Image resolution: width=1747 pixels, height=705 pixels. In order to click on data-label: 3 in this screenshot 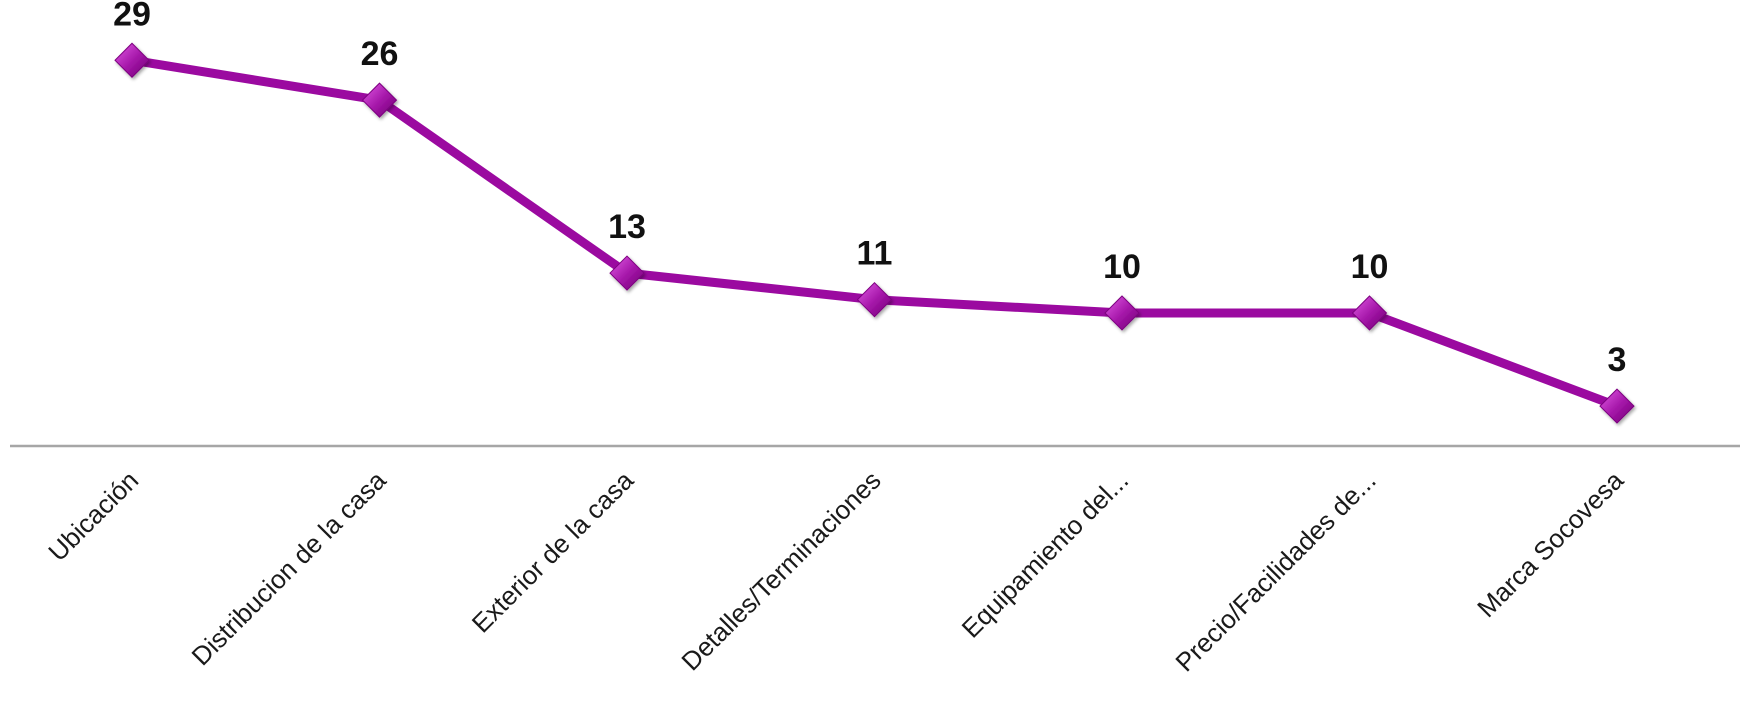, I will do `click(1617, 360)`.